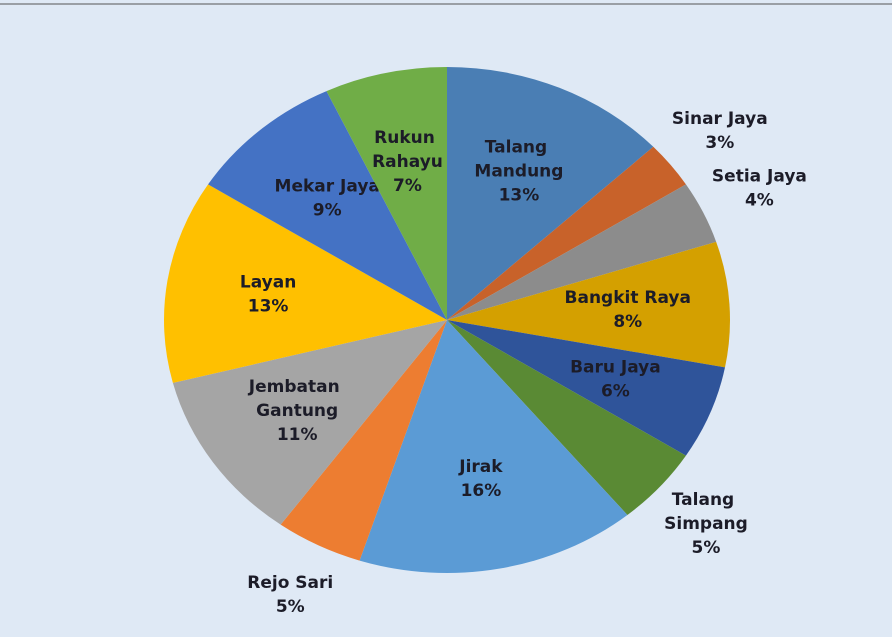 The height and width of the screenshot is (637, 892). I want to click on slice-label: Layan, so click(268, 283).